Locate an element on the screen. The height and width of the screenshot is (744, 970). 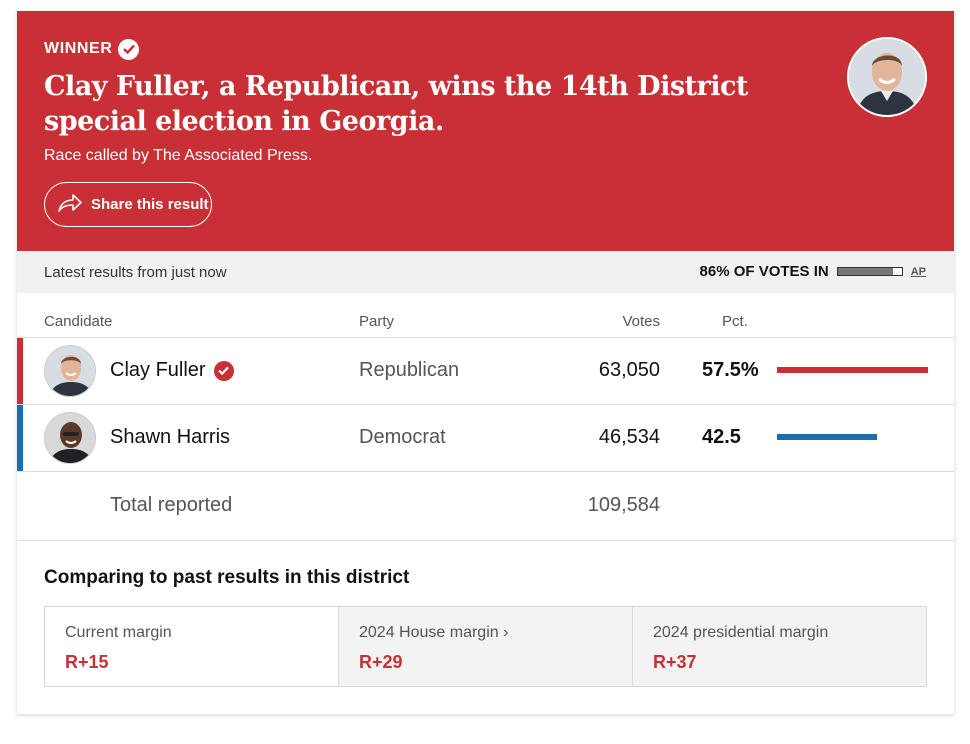
candidate-name: Clay Fuller is located at coordinates (172, 370).